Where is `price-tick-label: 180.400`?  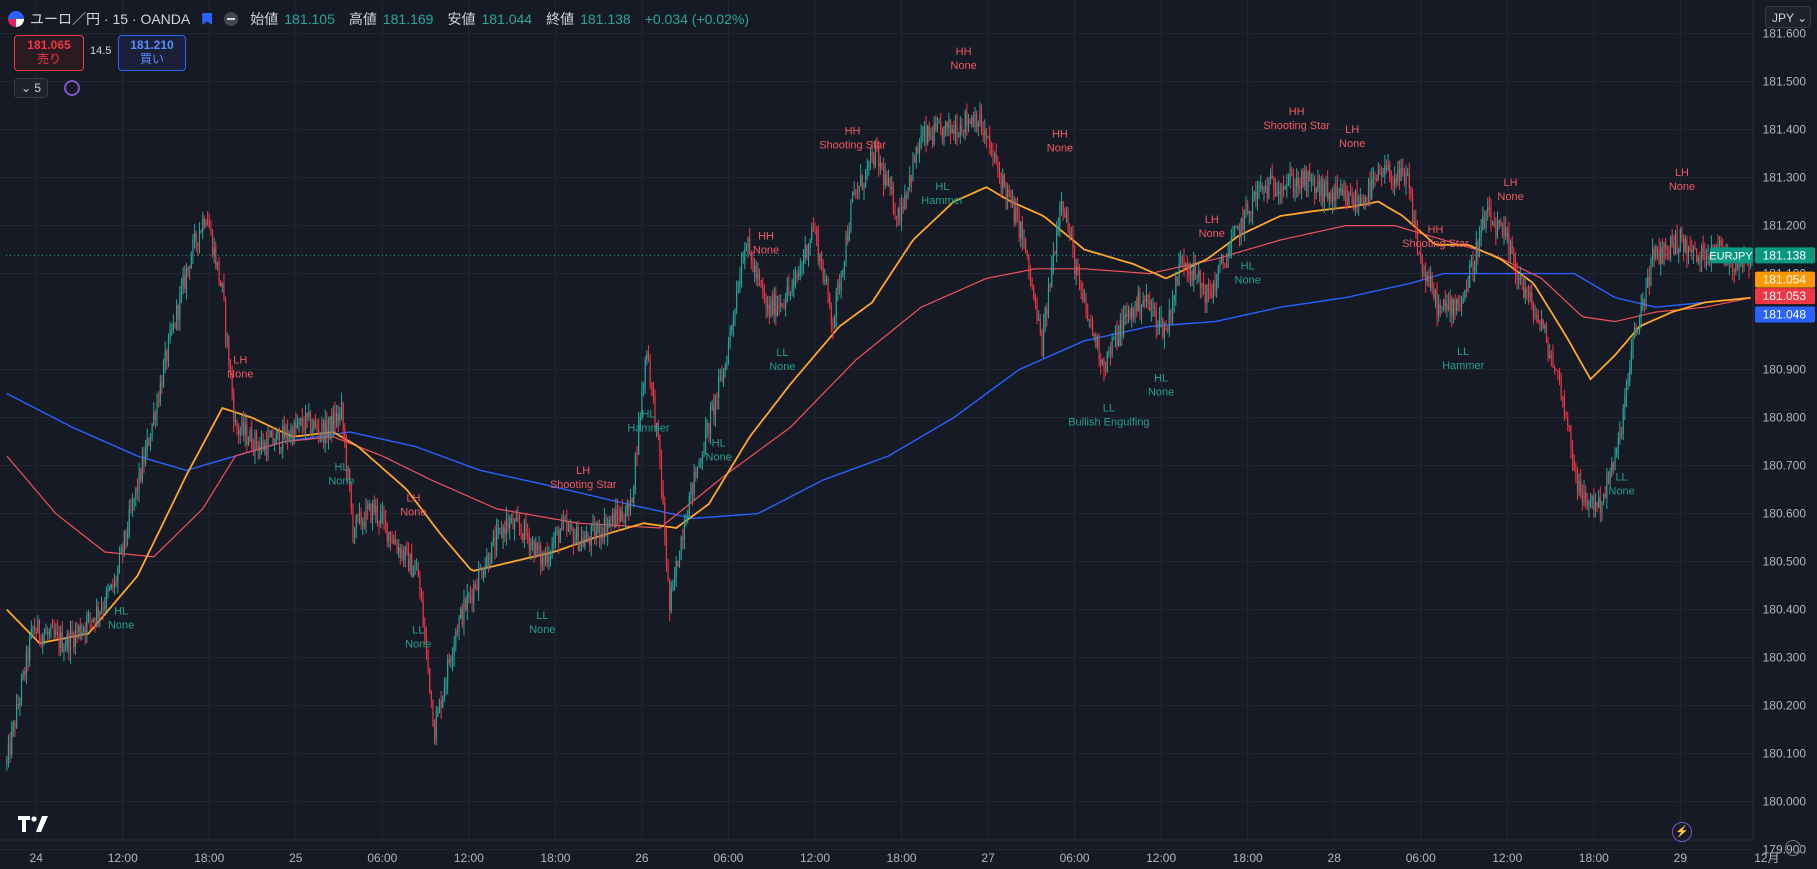 price-tick-label: 180.400 is located at coordinates (1785, 610).